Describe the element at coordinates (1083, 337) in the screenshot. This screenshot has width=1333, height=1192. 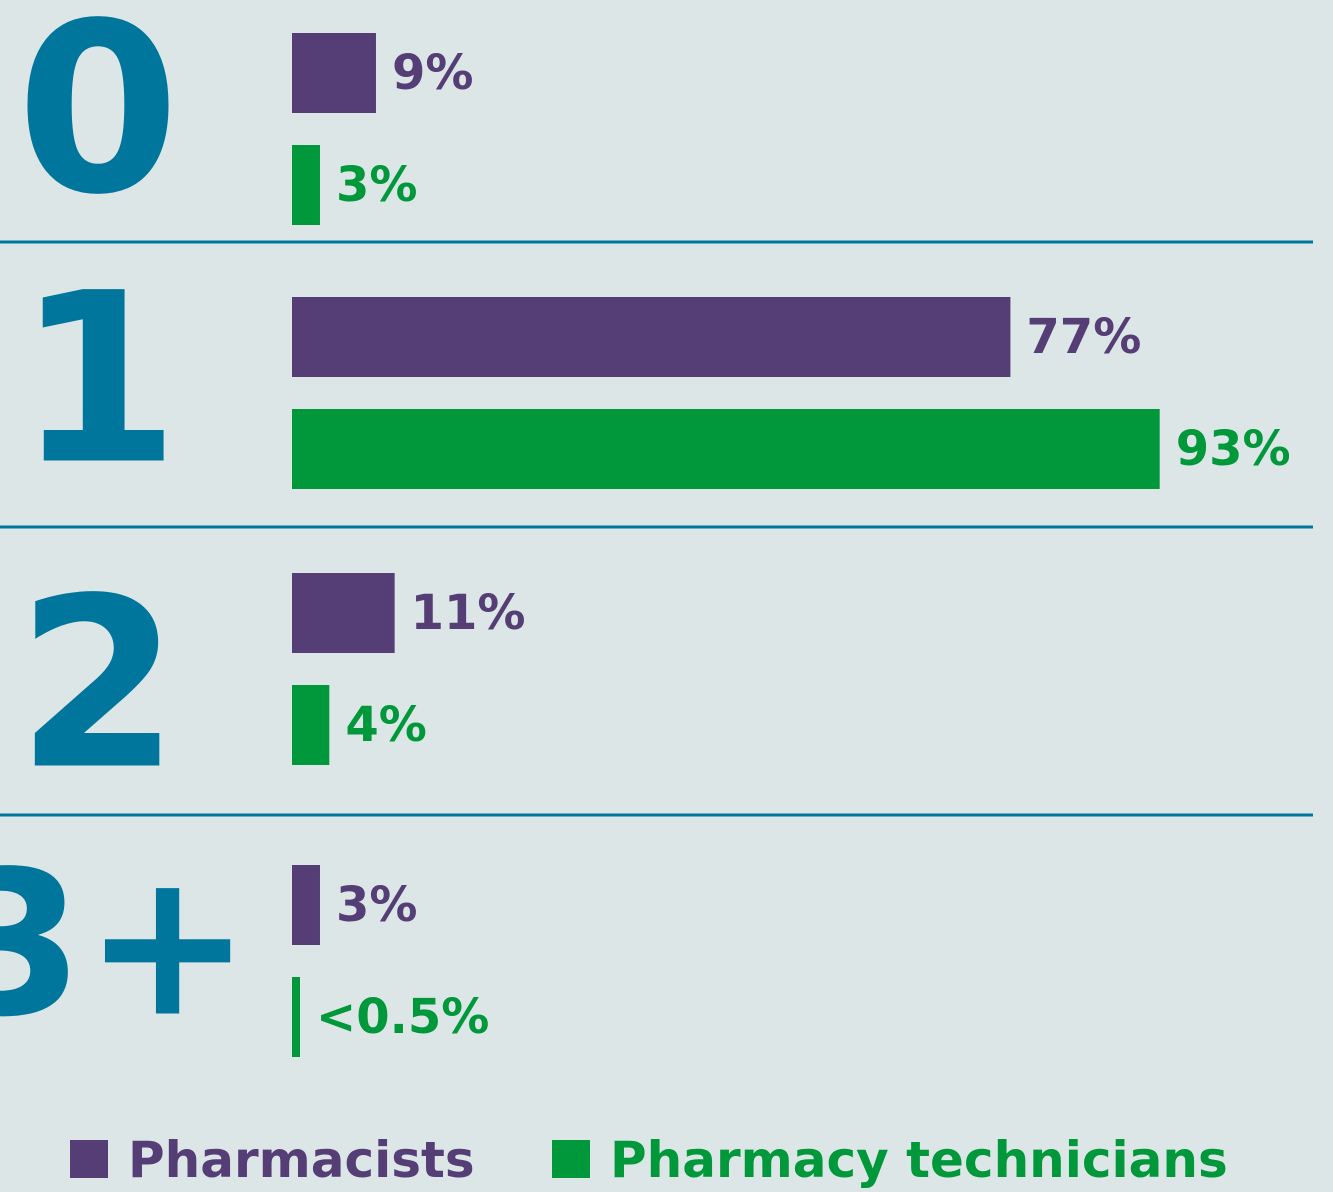
I see `value-label: 77%` at that location.